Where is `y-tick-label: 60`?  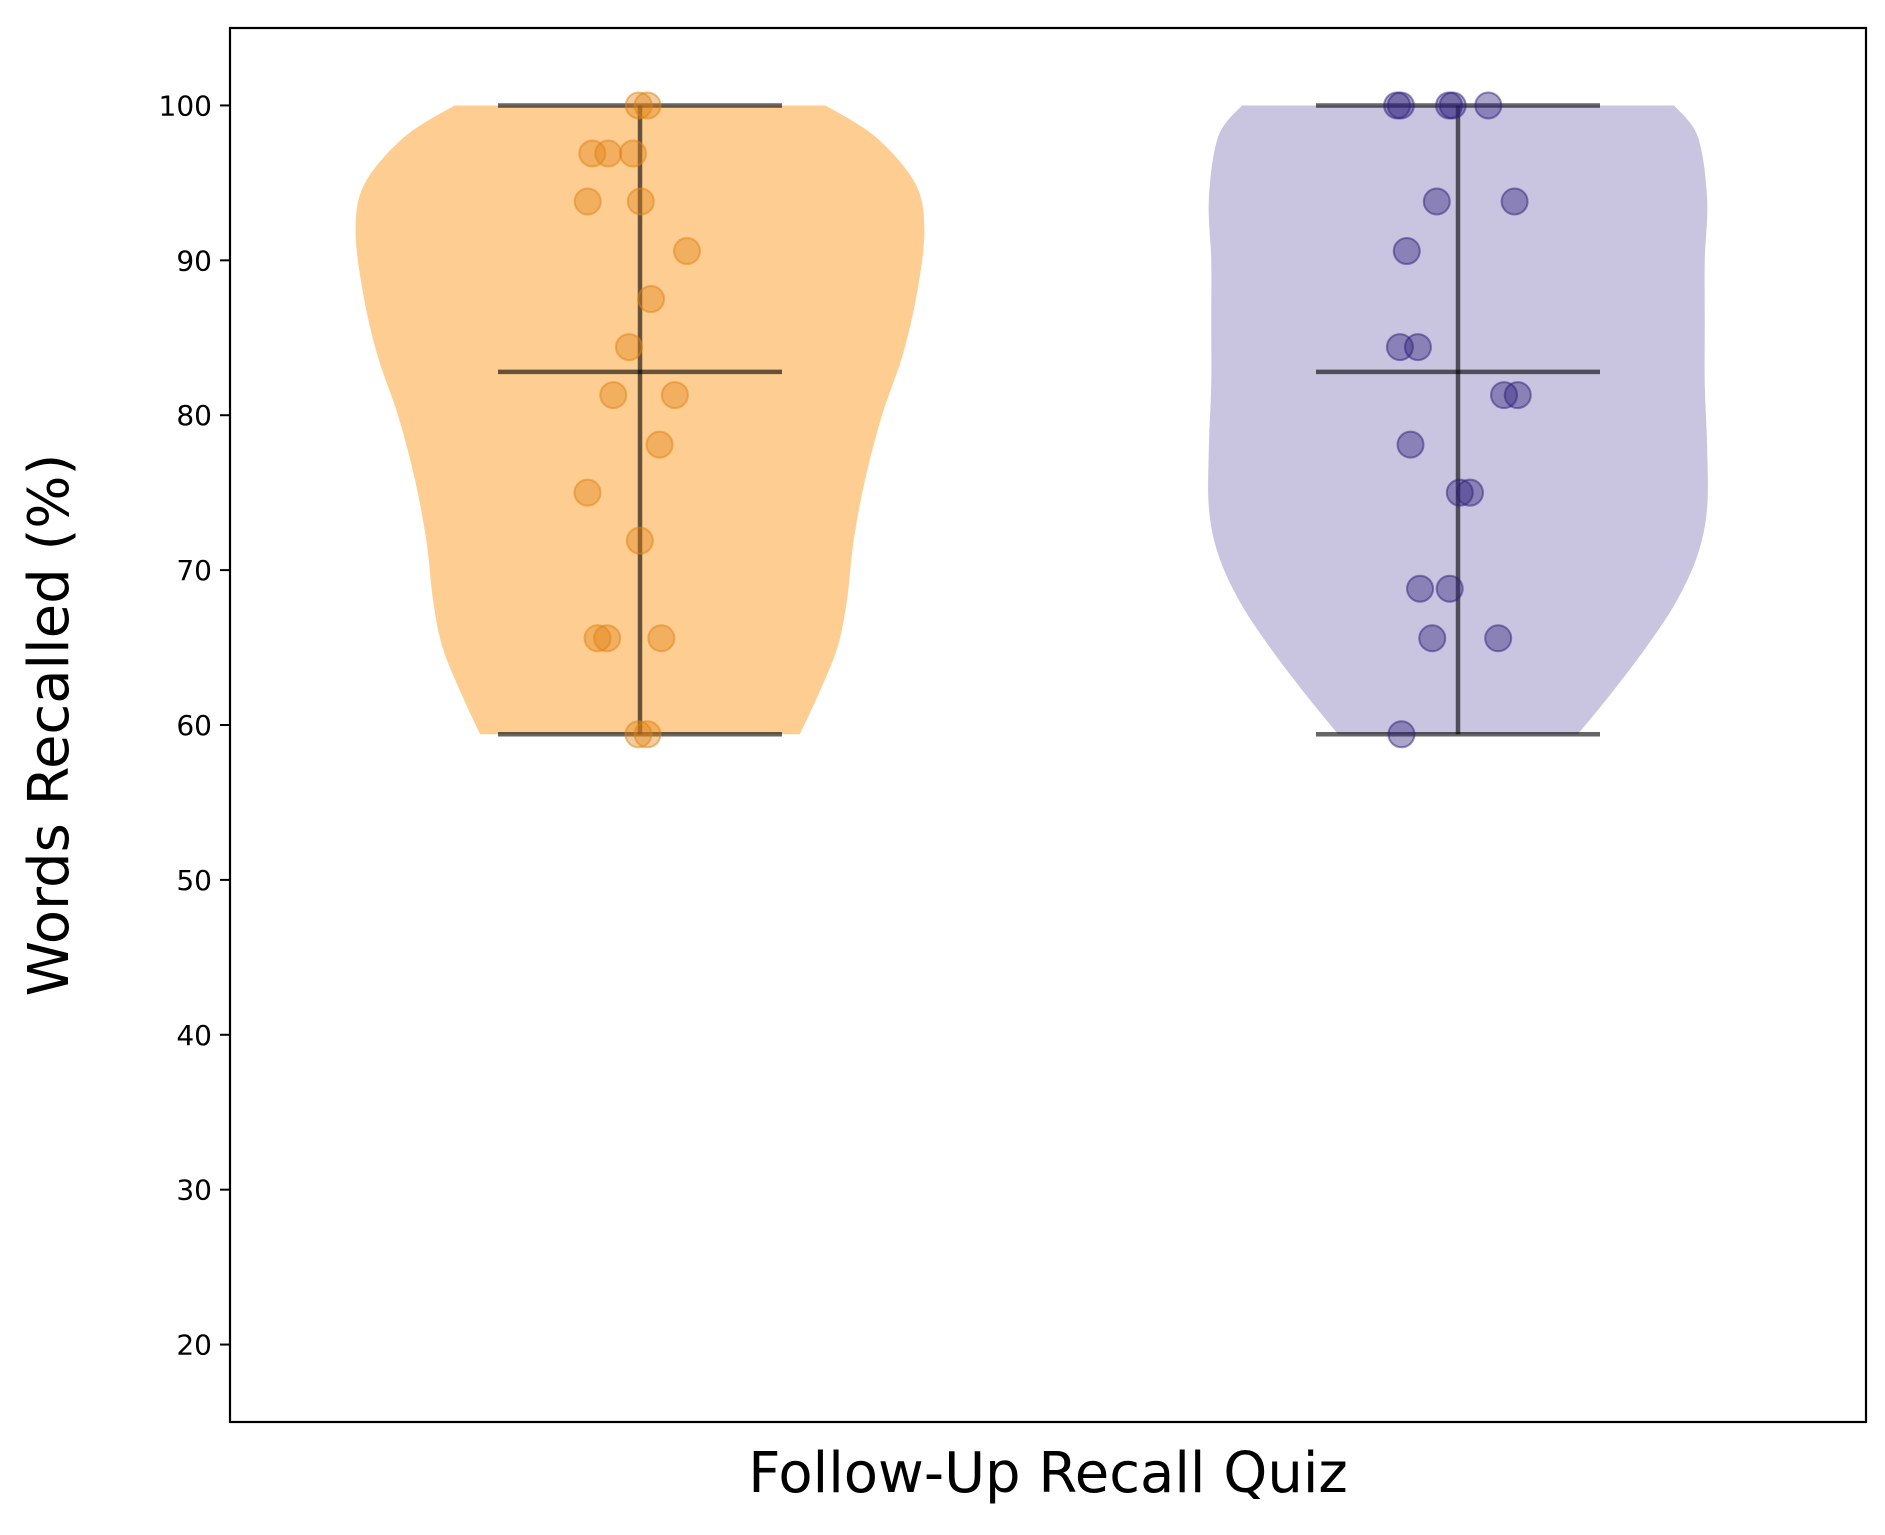
y-tick-label: 60 is located at coordinates (194, 725).